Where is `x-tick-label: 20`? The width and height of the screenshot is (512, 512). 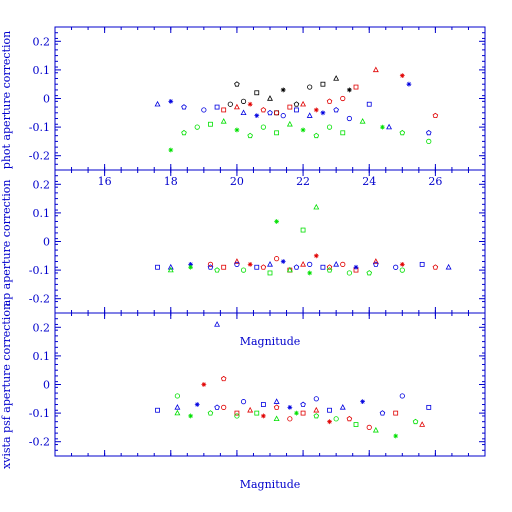 x-tick-label: 20 is located at coordinates (237, 181).